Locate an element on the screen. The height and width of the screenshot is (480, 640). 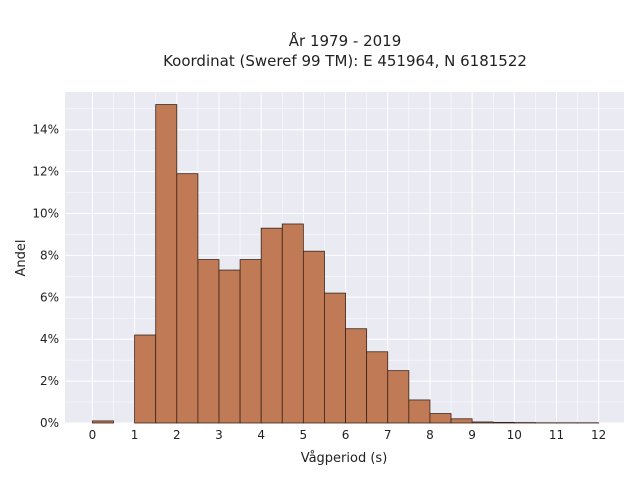
x-tick-label: 8 is located at coordinates (430, 435).